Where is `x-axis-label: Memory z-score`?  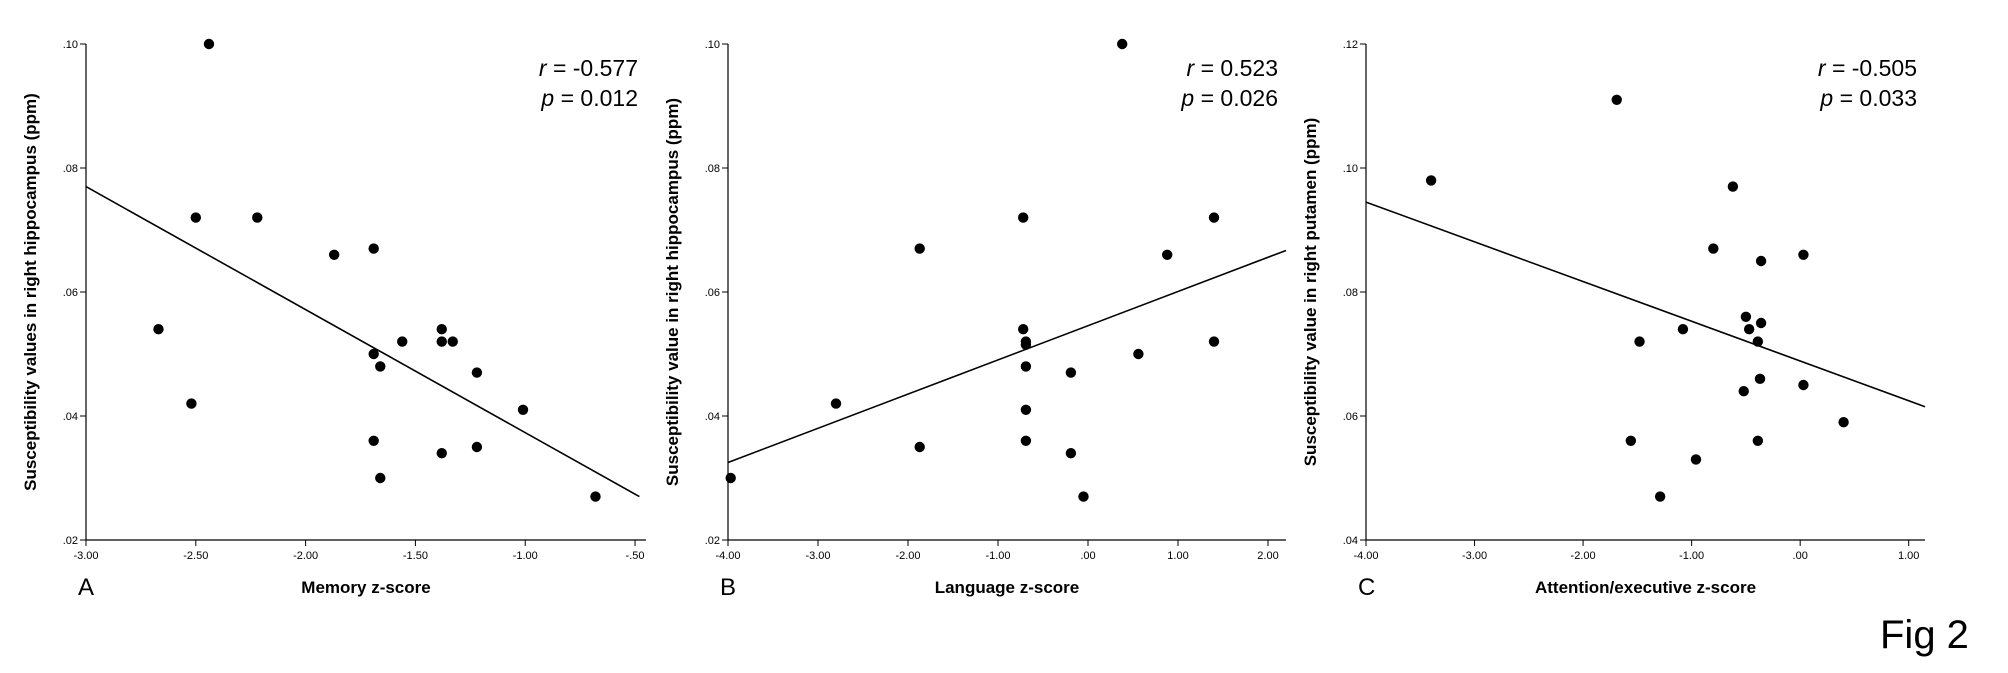
x-axis-label: Memory z-score is located at coordinates (365, 587).